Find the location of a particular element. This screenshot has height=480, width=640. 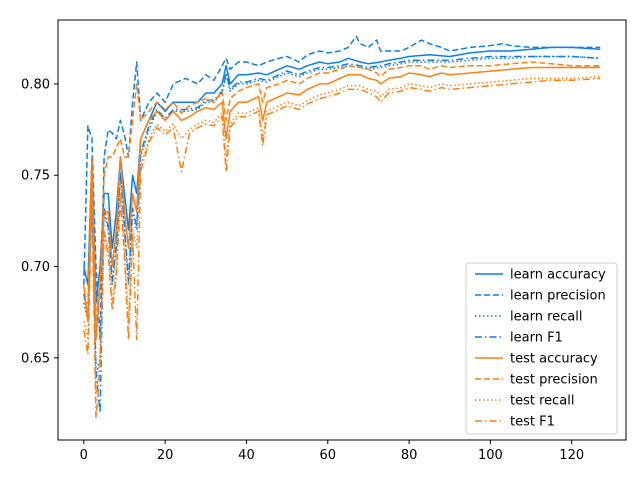

x-tick-label: 0 is located at coordinates (84, 455).